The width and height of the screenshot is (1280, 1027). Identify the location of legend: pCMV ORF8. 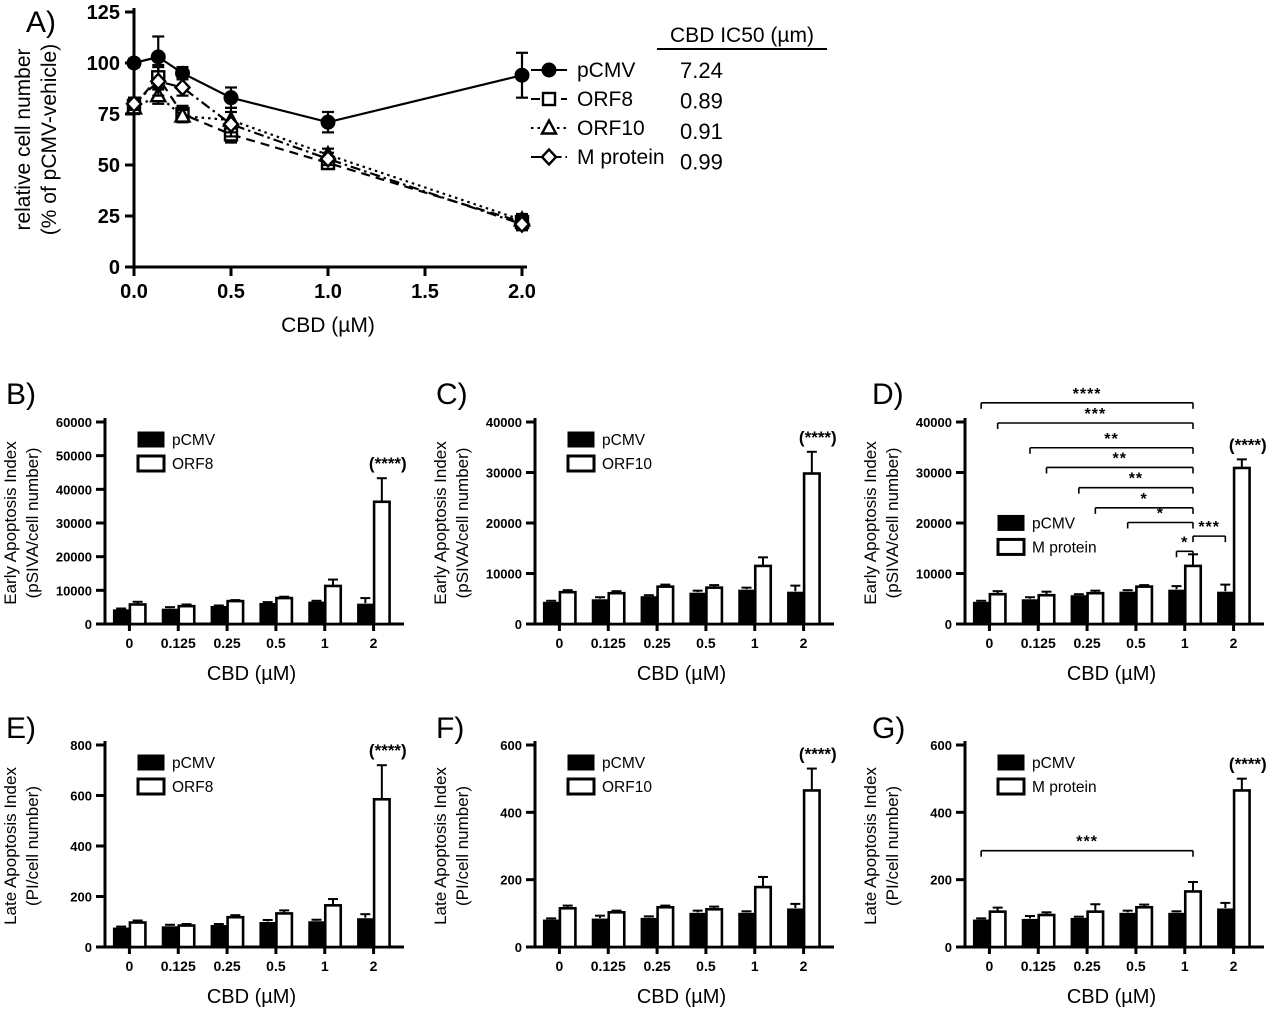
(176, 775).